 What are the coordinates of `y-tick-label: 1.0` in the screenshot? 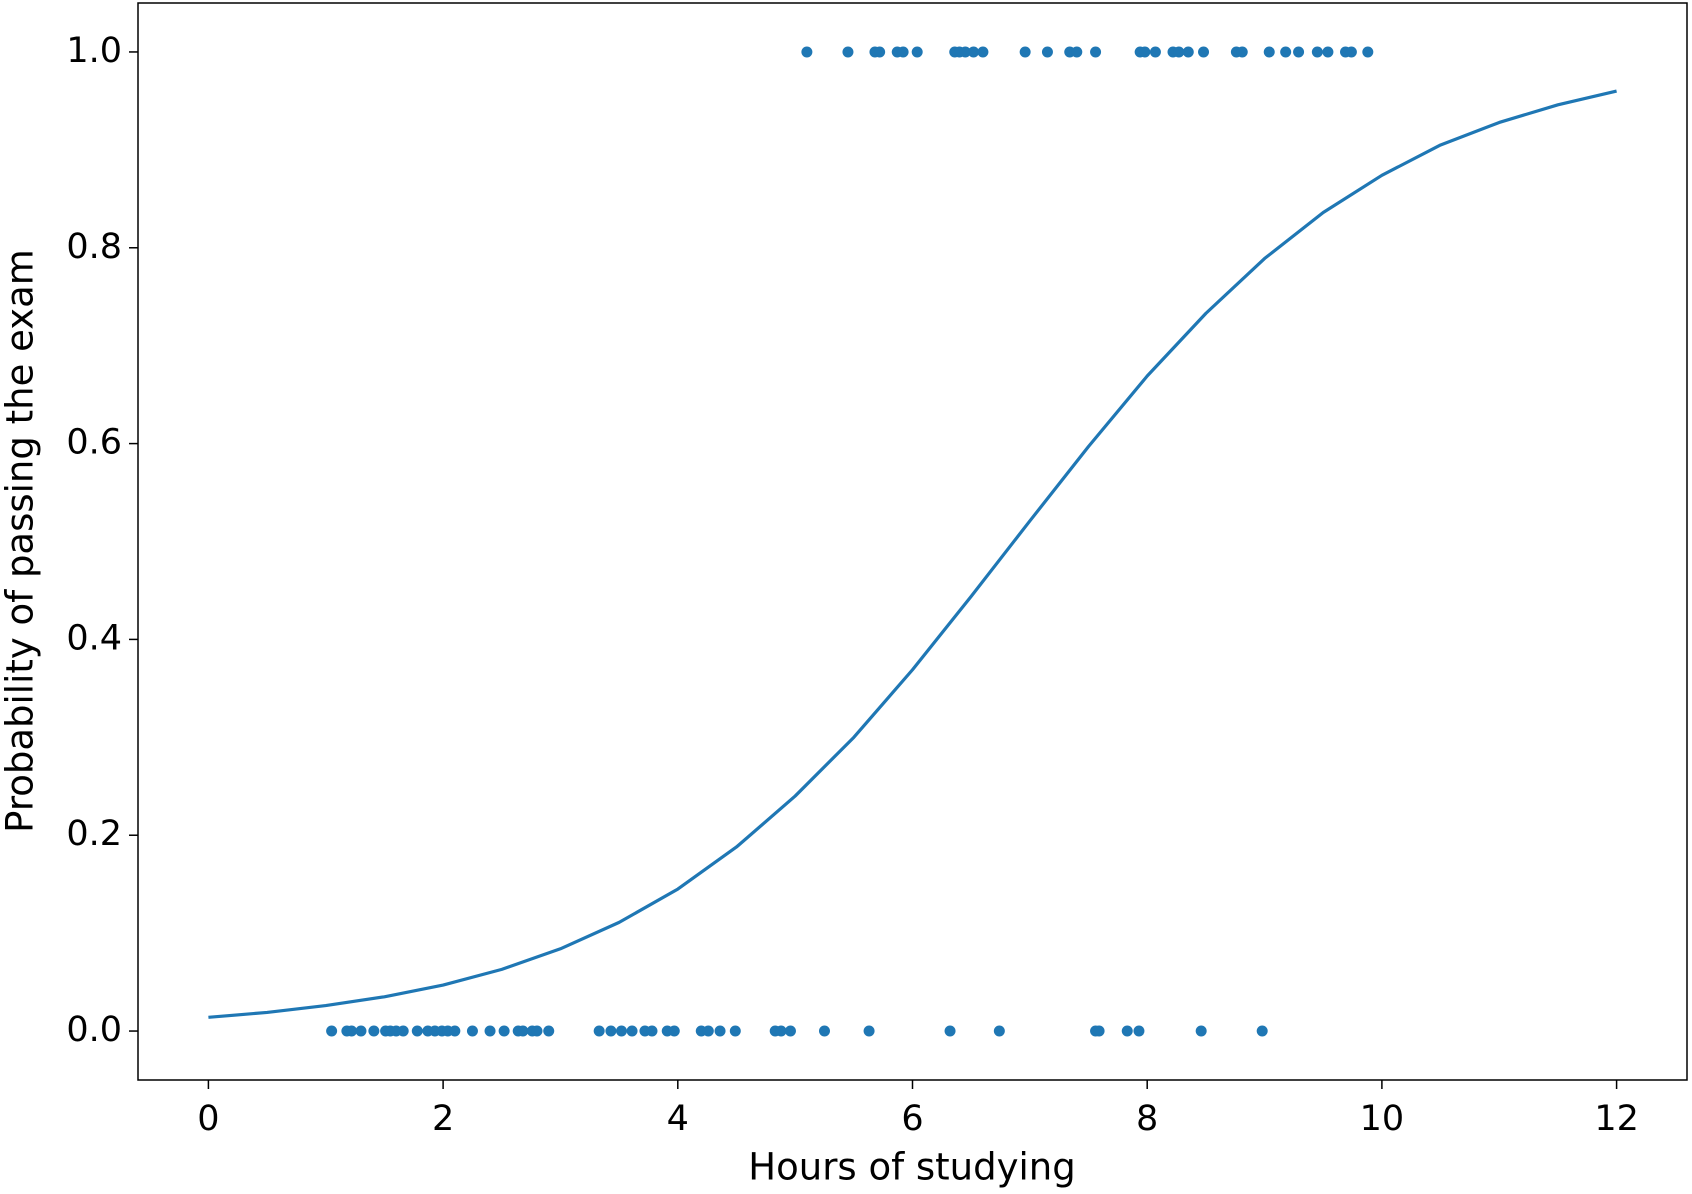 It's located at (94, 51).